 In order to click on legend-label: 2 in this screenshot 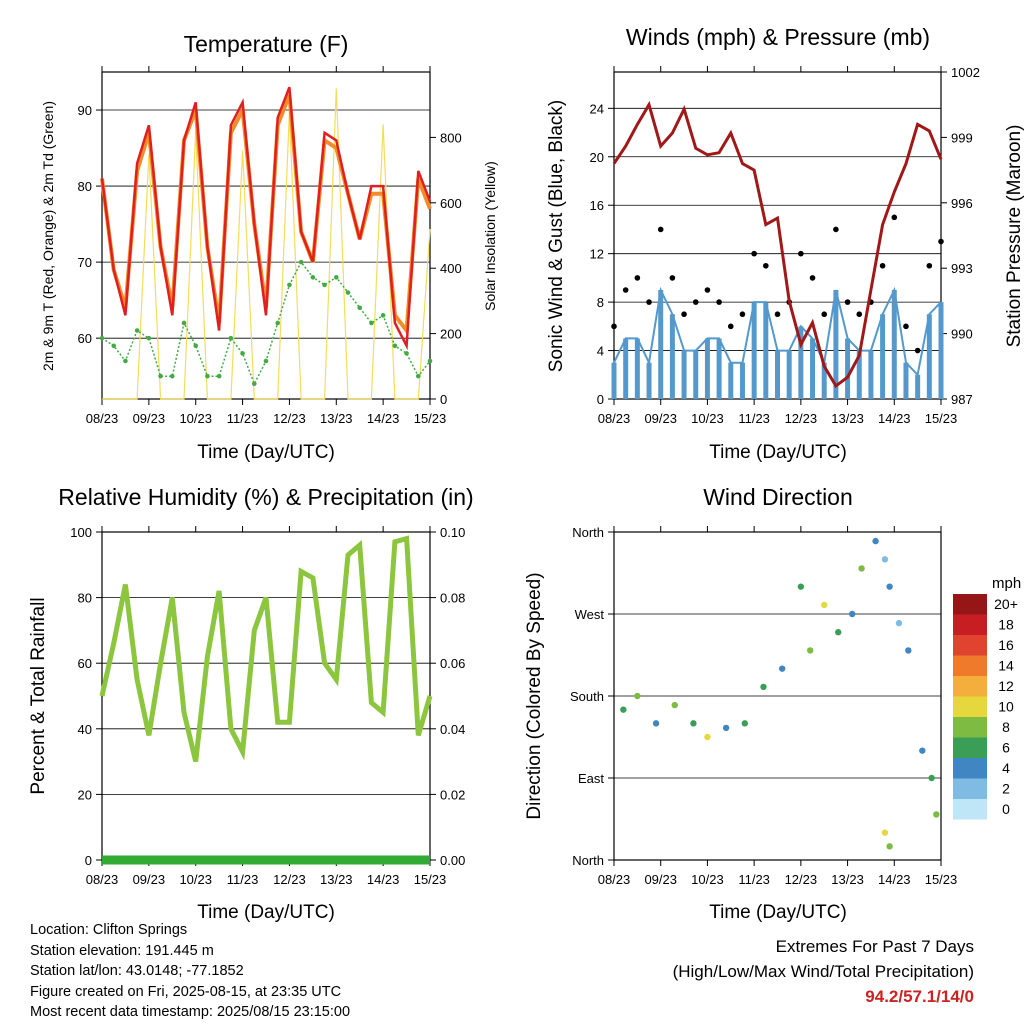, I will do `click(1006, 789)`.